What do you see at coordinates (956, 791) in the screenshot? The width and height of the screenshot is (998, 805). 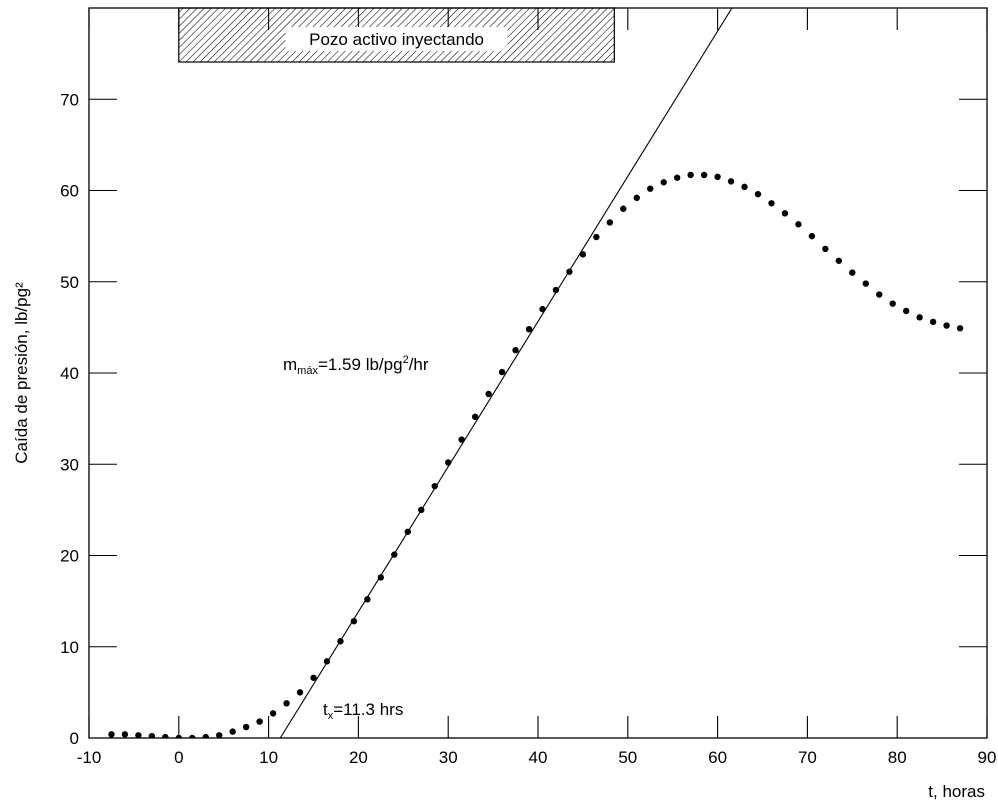 I see `x-axis-label: t, horas` at bounding box center [956, 791].